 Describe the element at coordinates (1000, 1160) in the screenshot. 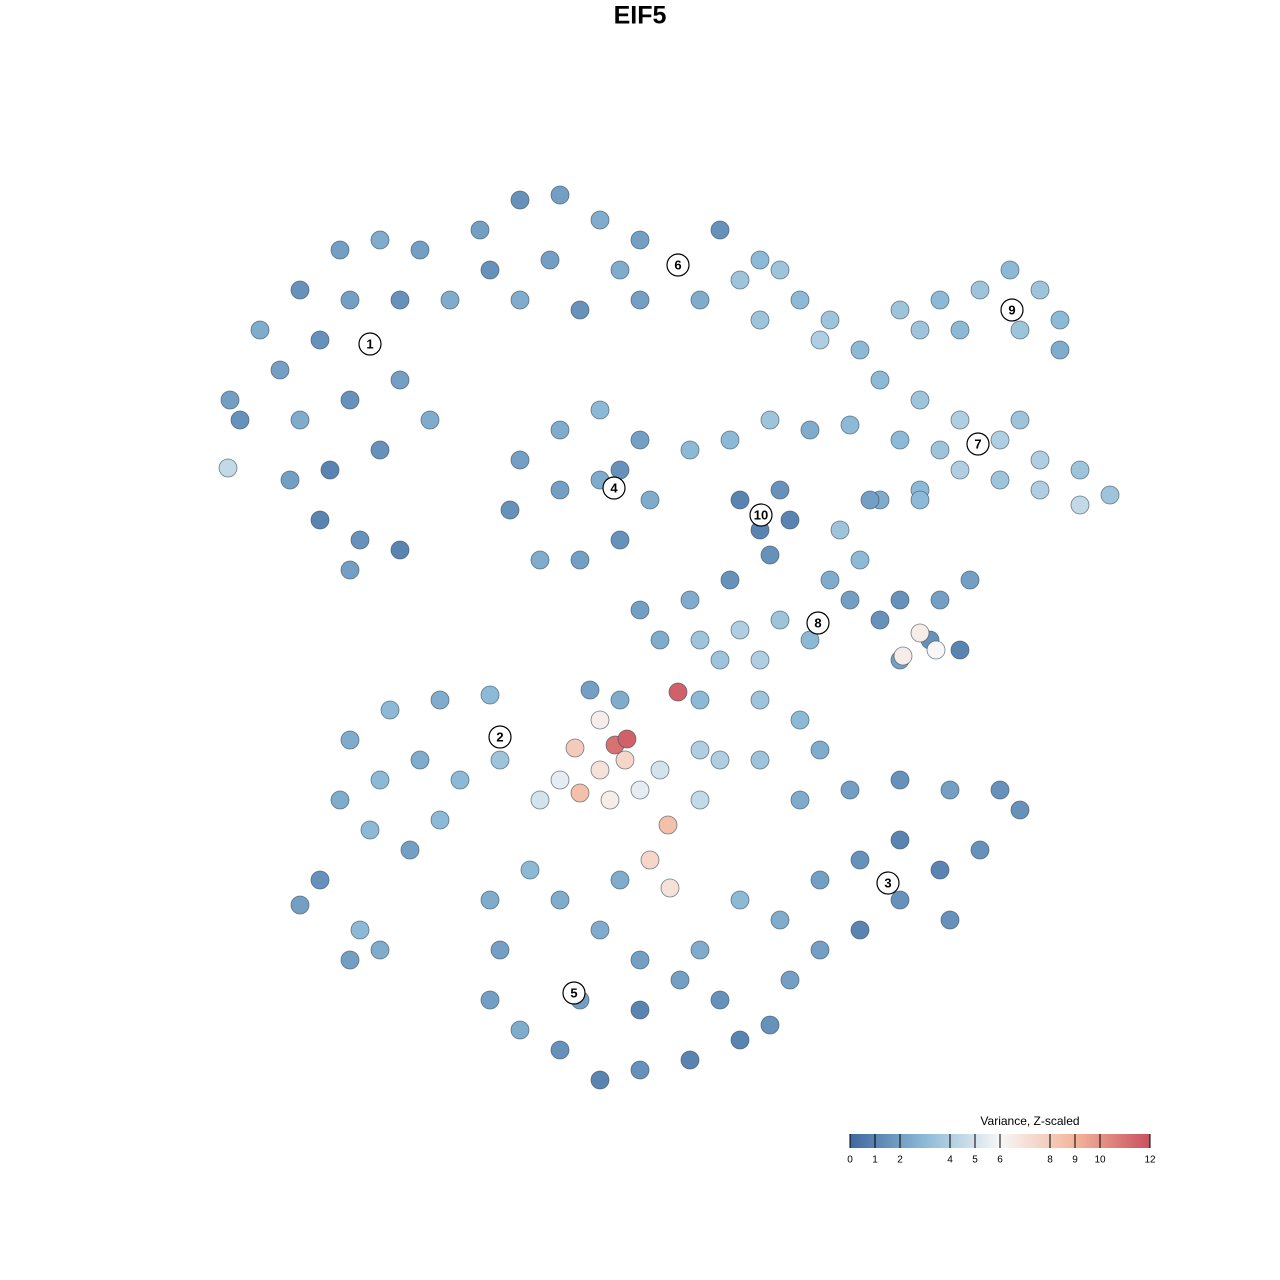

I see `colorbar-tick-label: 6` at that location.